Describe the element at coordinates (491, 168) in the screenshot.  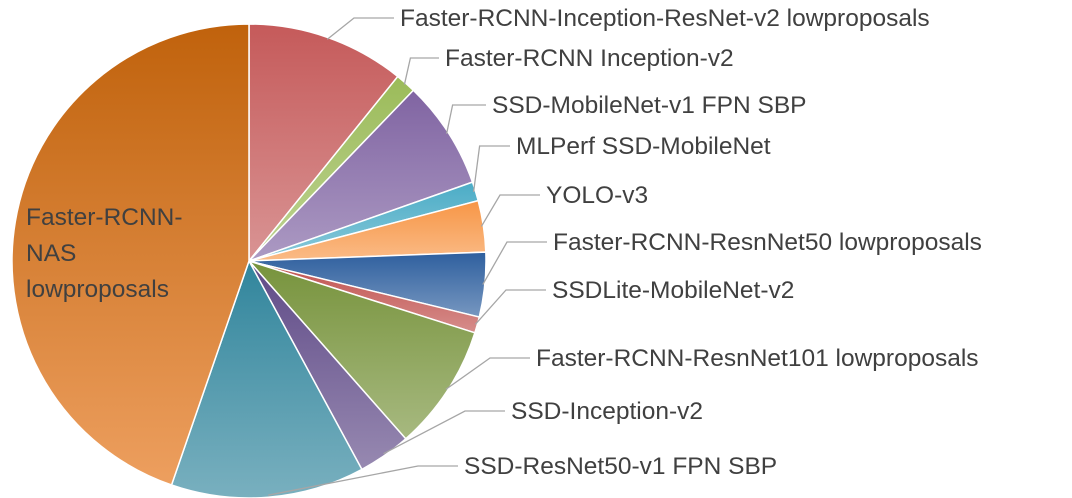
I see `leader-line-mlperf-ssd-mobilenet` at that location.